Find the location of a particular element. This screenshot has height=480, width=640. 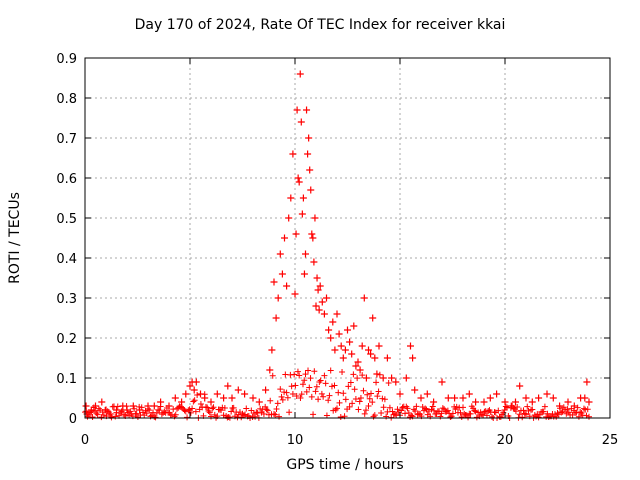

x-tick-label: 5 is located at coordinates (190, 440).